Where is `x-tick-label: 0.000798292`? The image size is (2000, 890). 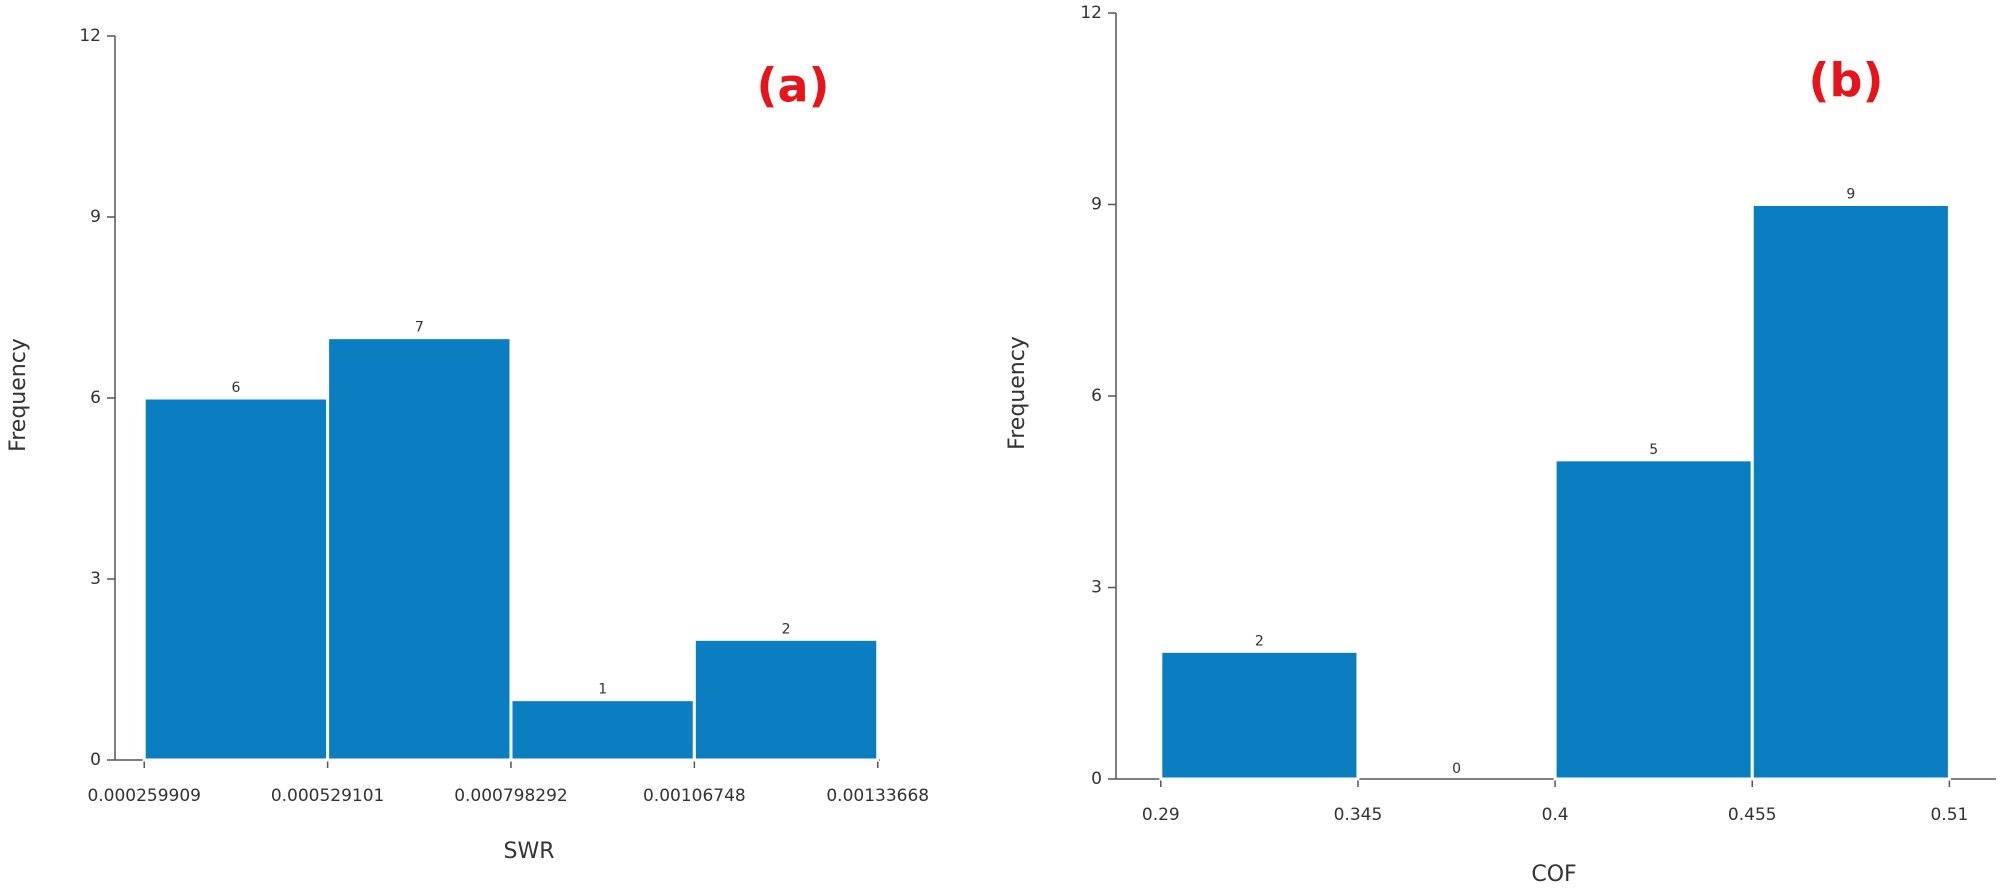 x-tick-label: 0.000798292 is located at coordinates (511, 796).